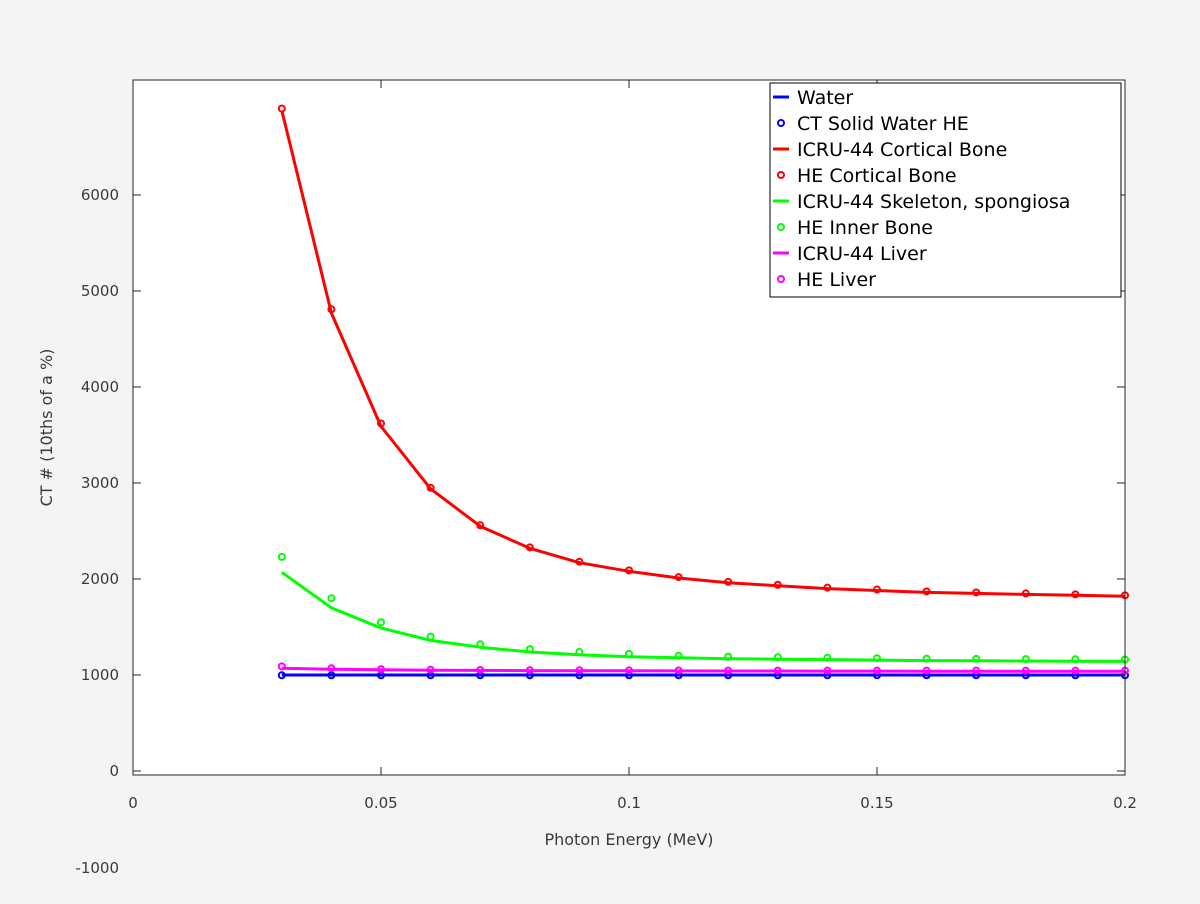 Image resolution: width=1200 pixels, height=904 pixels. What do you see at coordinates (877, 176) in the screenshot?
I see `legend-label-he-cortical-bone: HE Cortical Bone` at bounding box center [877, 176].